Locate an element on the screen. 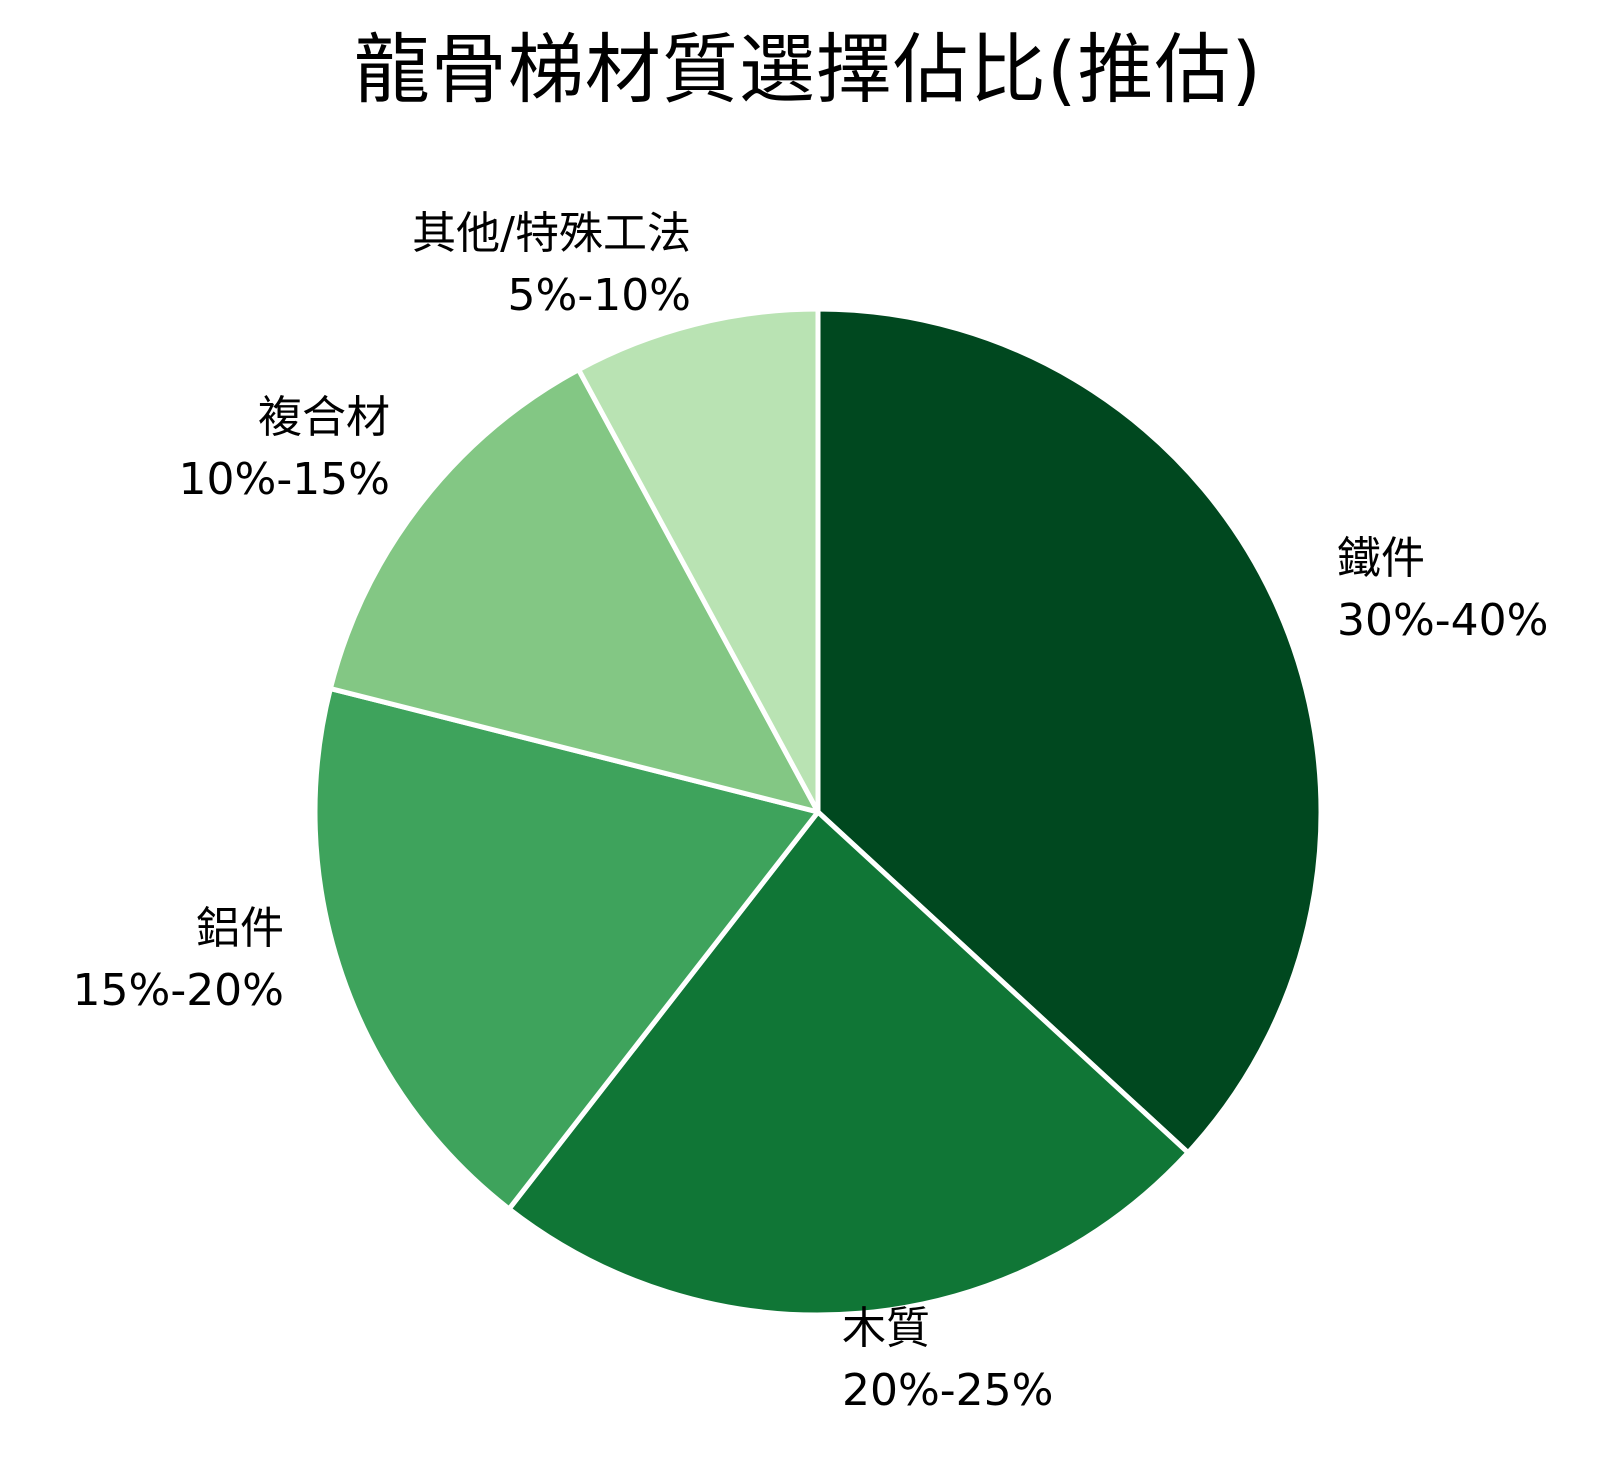 Image resolution: width=1616 pixels, height=1468 pixels. slice-name: 木質 is located at coordinates (886, 1328).